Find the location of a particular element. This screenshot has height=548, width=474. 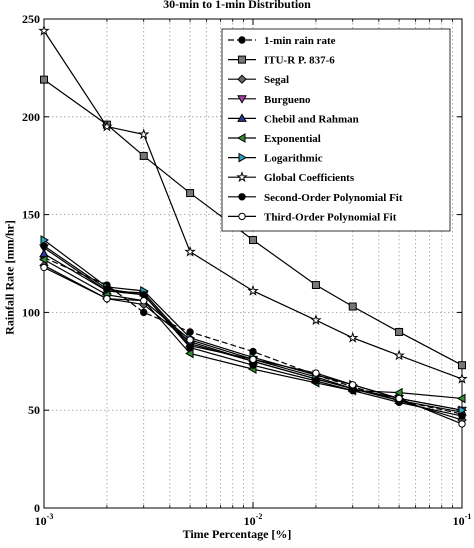

y-tick-label: 250 is located at coordinates (31, 19).